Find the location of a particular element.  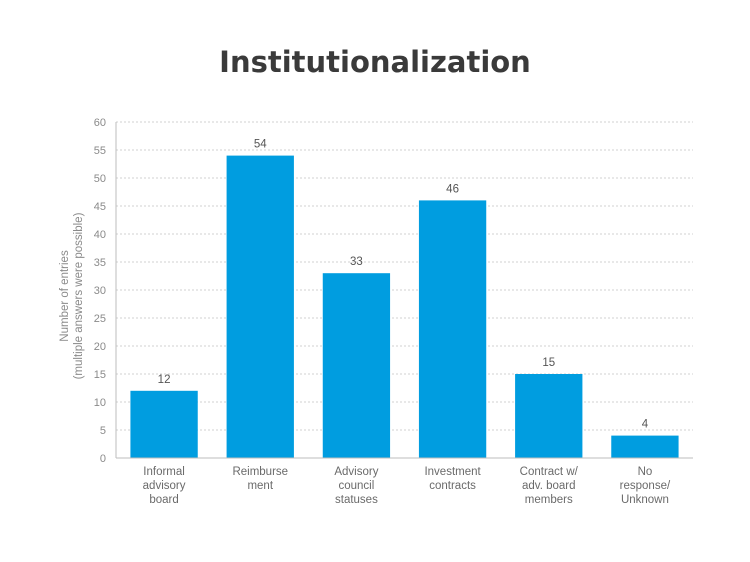

x-category-label: response/ is located at coordinates (645, 486).